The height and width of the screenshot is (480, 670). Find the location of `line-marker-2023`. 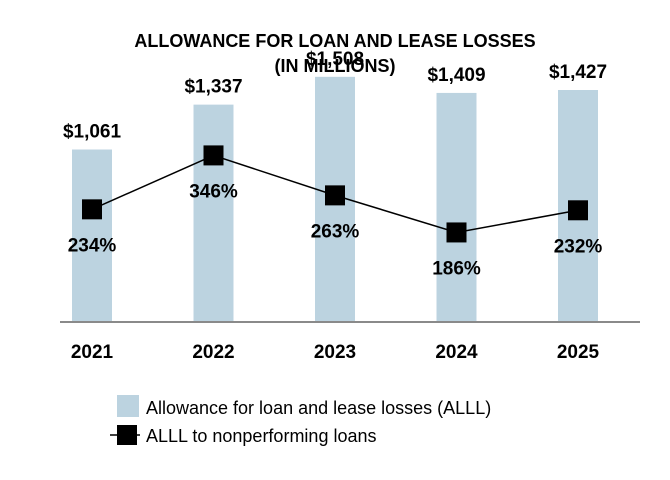

line-marker-2023 is located at coordinates (335, 195).